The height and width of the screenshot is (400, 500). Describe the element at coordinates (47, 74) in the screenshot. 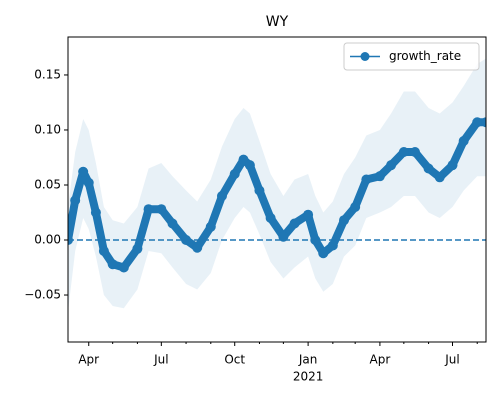

I see `y-tick-label: 0.15` at that location.